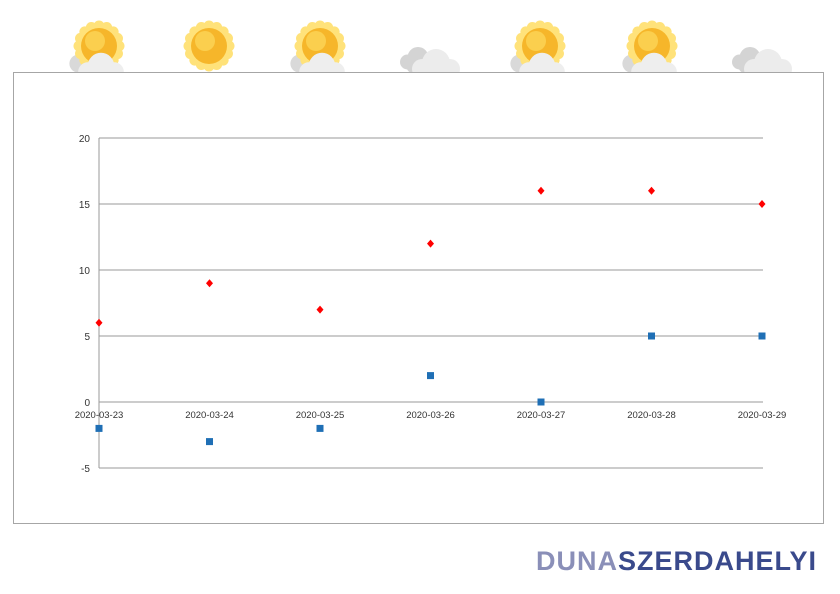 The image size is (840, 594). I want to click on sunny-icon, so click(209, 57).